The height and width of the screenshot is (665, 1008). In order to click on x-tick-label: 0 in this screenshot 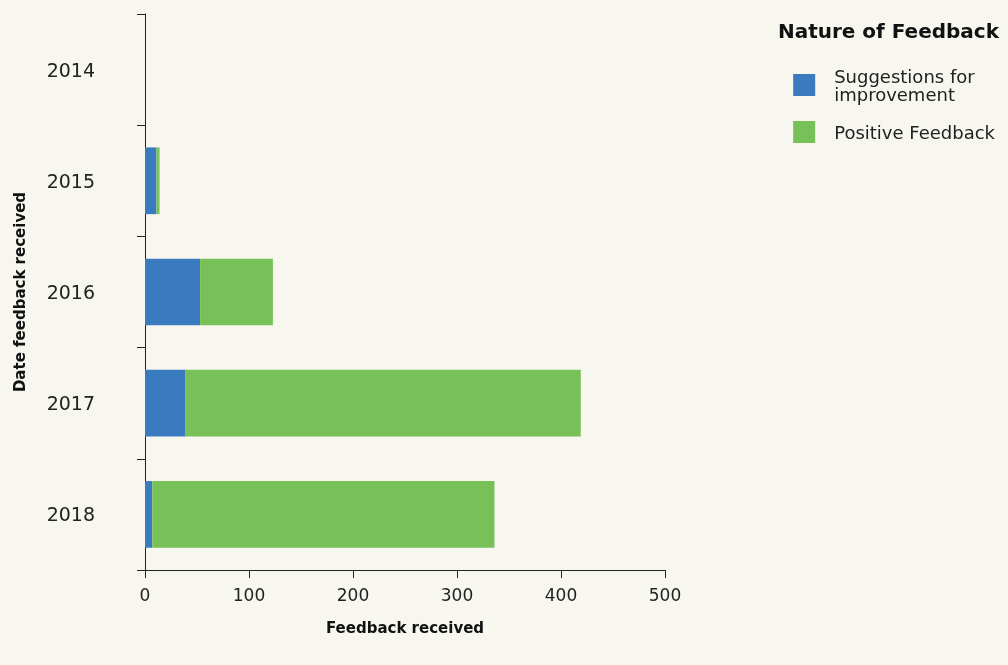, I will do `click(145, 594)`.